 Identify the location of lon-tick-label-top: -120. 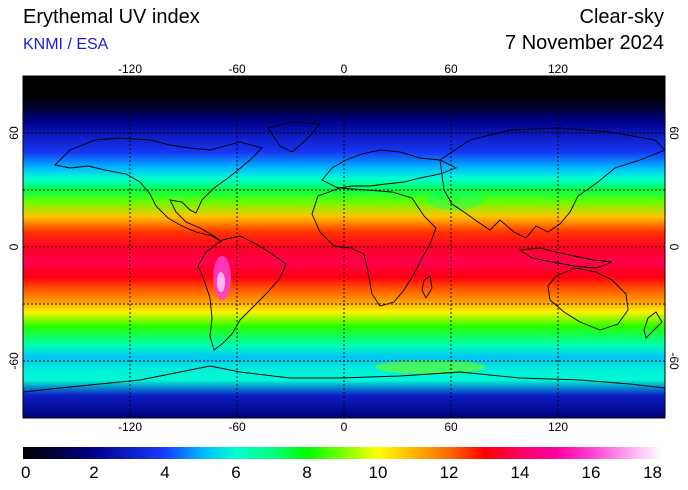
(130, 69).